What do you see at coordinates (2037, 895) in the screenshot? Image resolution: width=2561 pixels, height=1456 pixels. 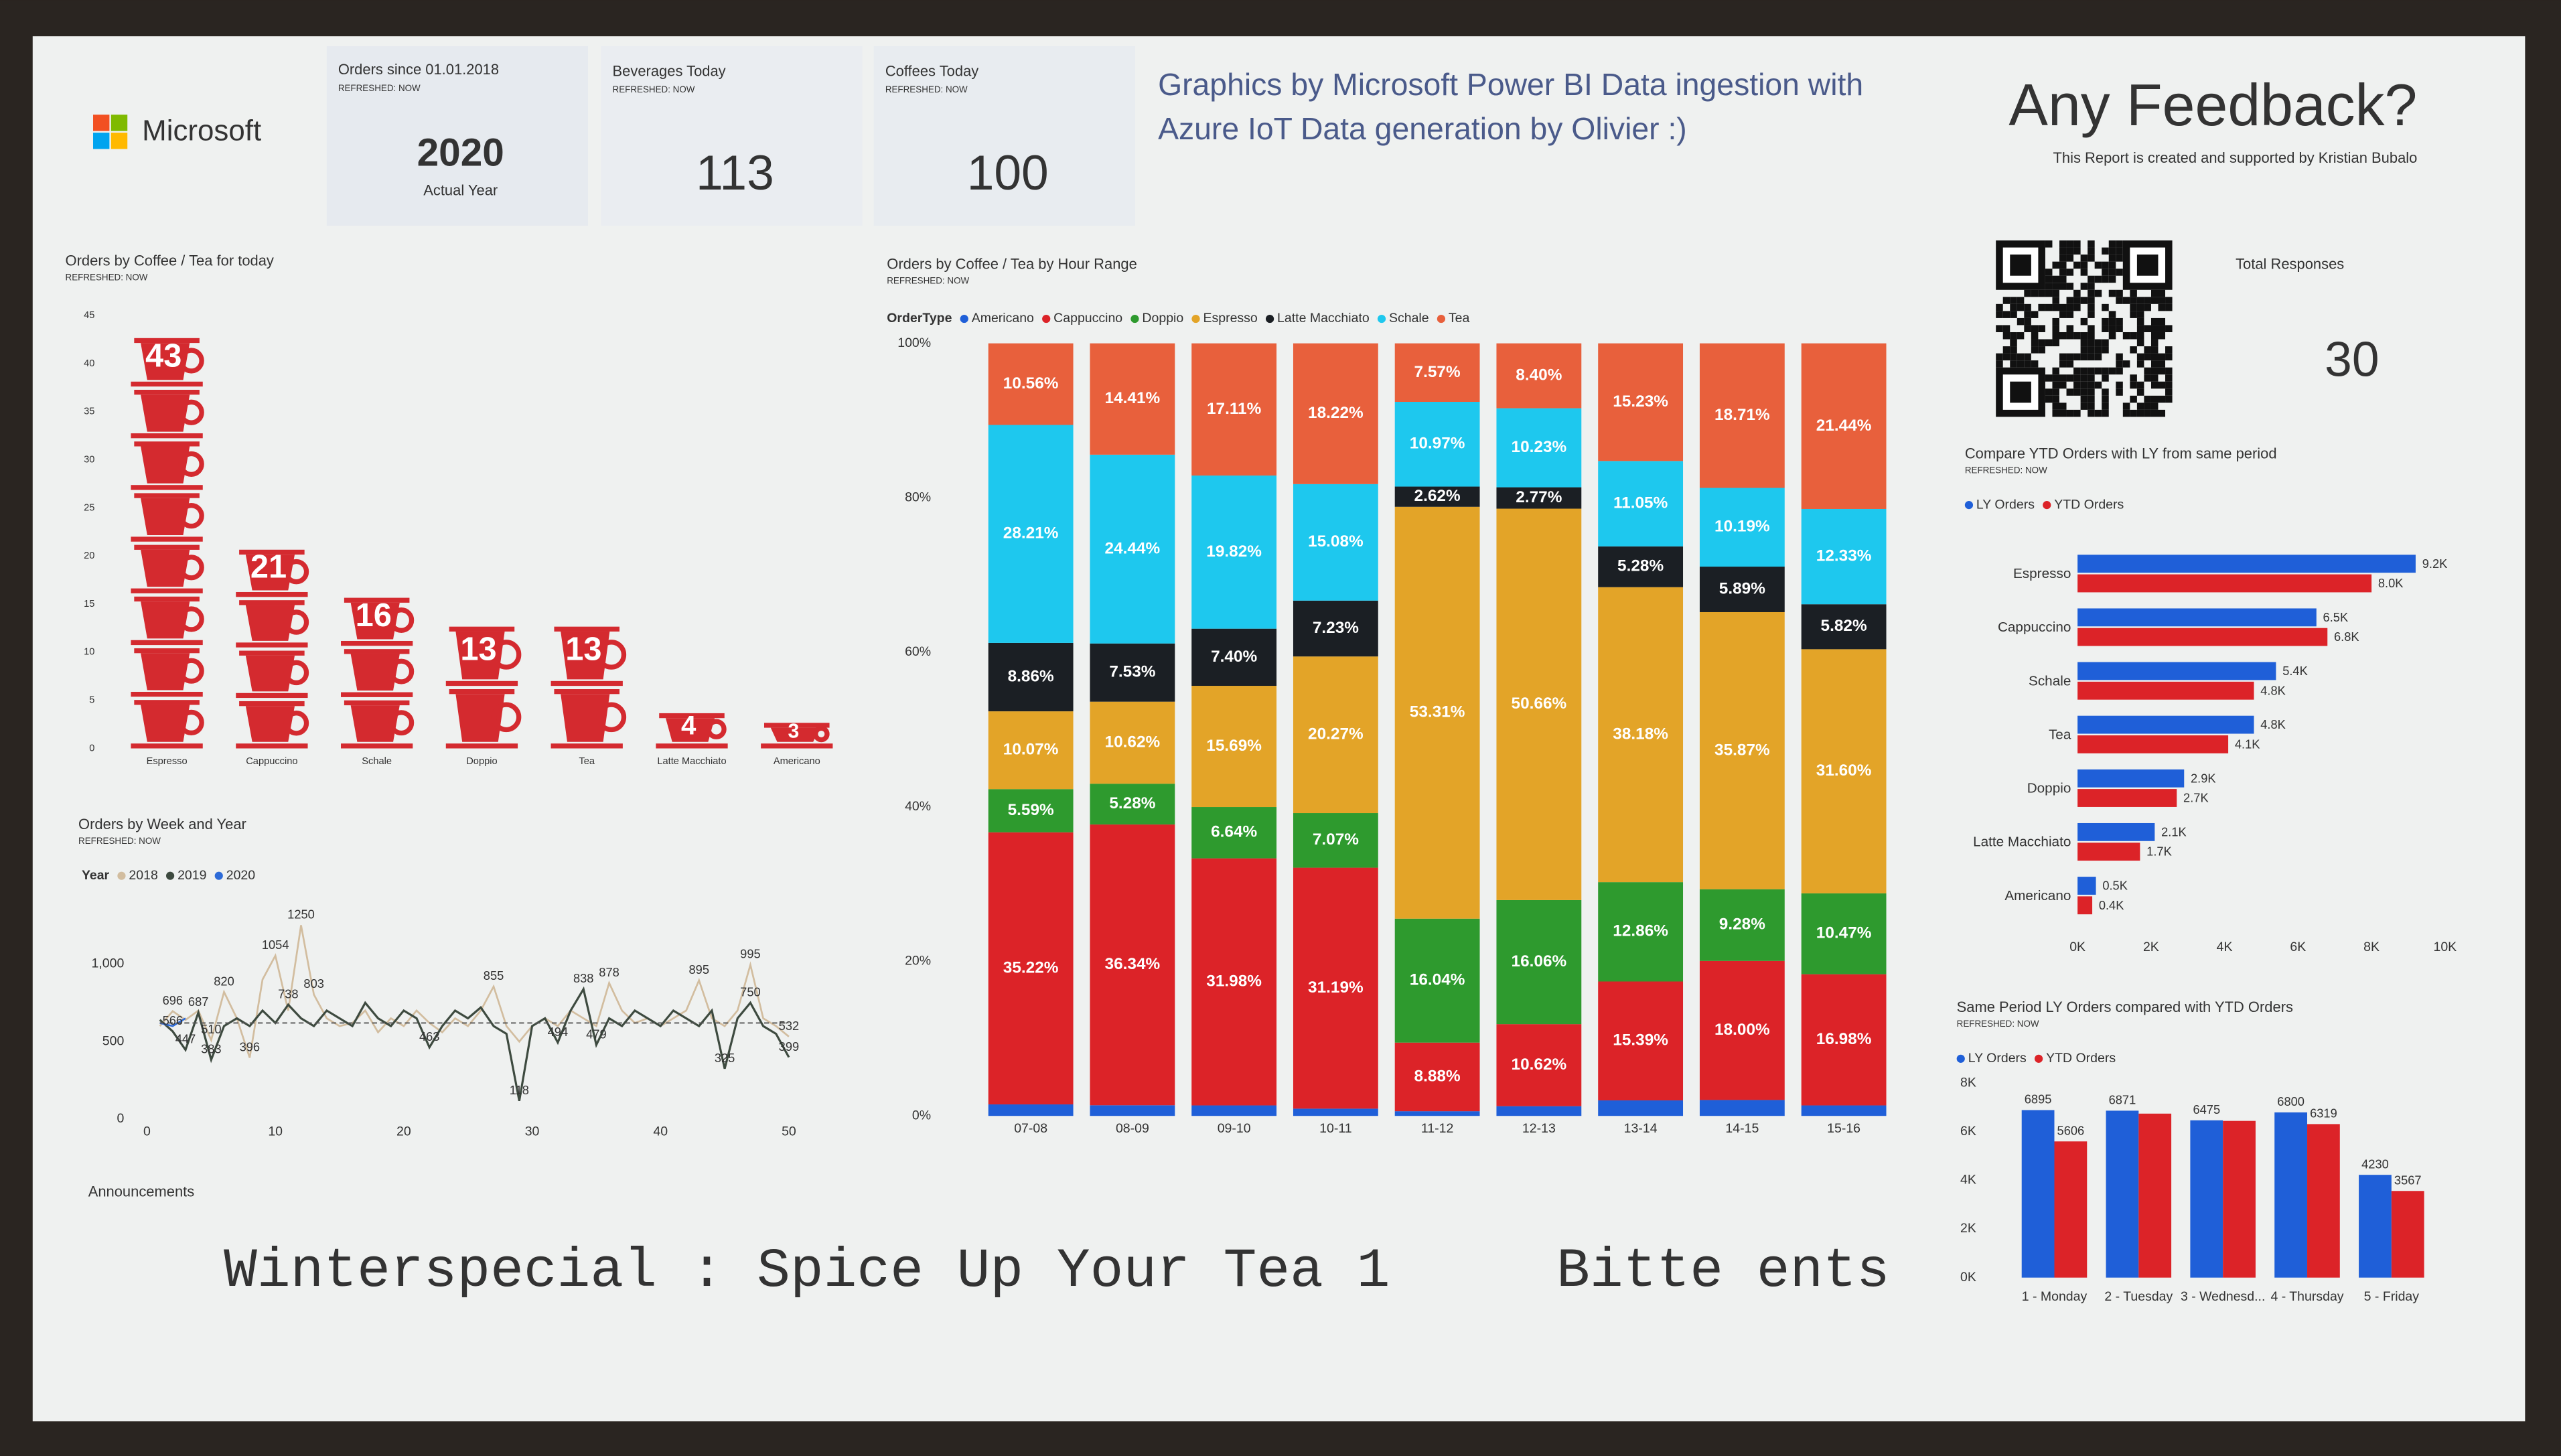 I see `y-tick-label: Americano` at bounding box center [2037, 895].